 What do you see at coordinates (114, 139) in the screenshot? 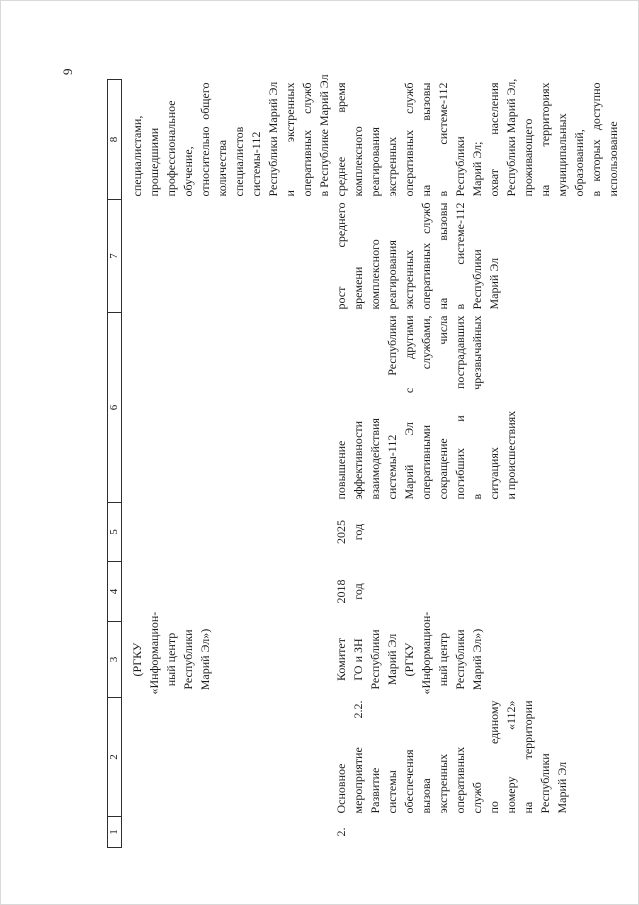
I see `col-header-8: 8` at bounding box center [114, 139].